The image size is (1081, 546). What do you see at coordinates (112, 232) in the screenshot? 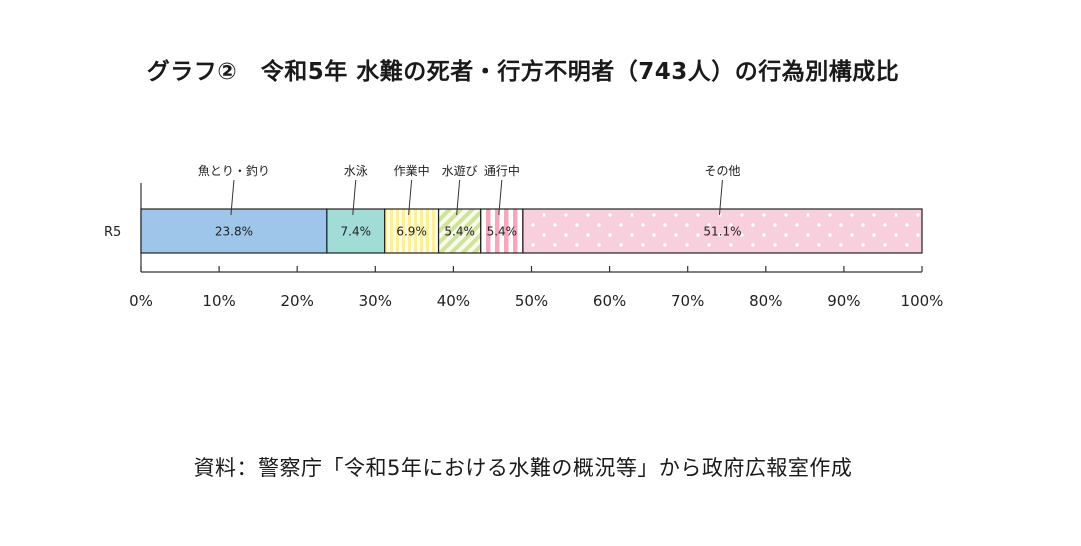
I see `row-label: R5` at bounding box center [112, 232].